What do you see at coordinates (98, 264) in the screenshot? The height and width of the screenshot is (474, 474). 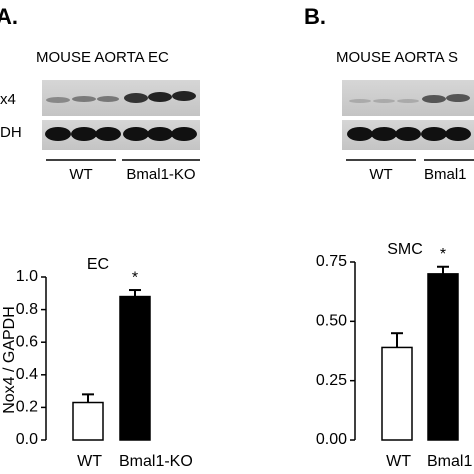 I see `chart-title: EC` at bounding box center [98, 264].